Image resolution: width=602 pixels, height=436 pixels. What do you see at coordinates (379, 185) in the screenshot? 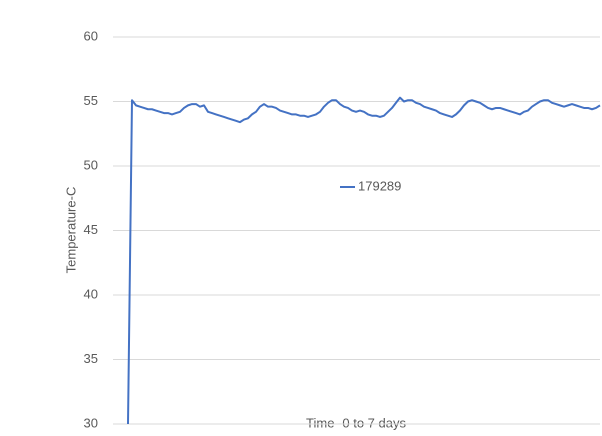
I see `legend-label: 179289` at bounding box center [379, 185].